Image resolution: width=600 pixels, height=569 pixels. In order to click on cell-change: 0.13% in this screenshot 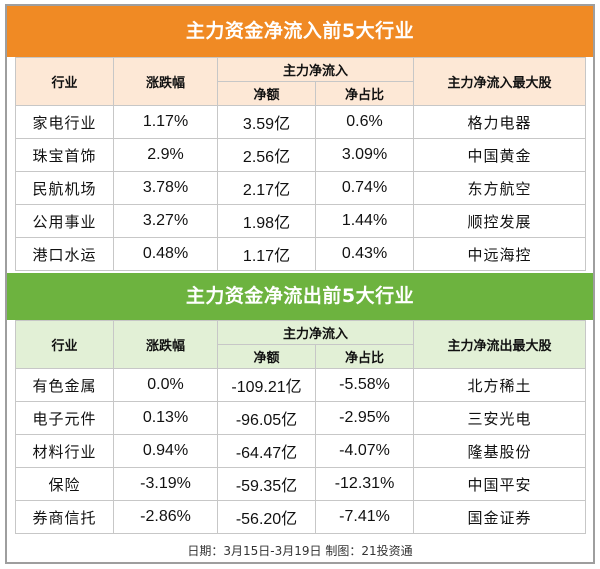, I will do `click(165, 418)`.